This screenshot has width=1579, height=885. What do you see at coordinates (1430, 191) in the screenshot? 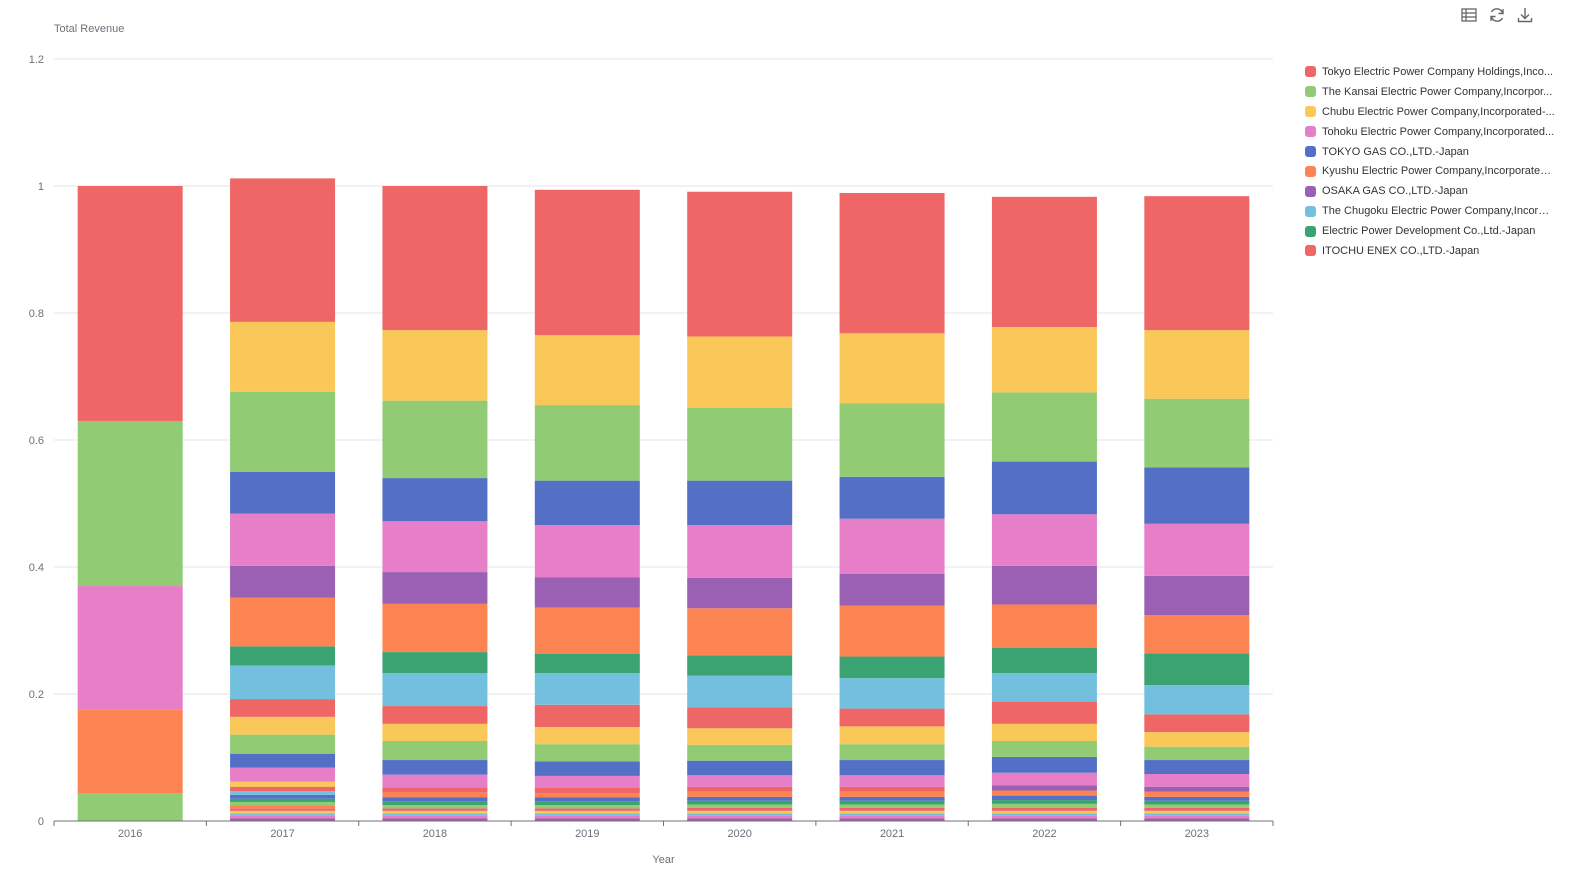
I see `legend-item: OSAKA GAS CO.,LTD.-Japan` at bounding box center [1430, 191].